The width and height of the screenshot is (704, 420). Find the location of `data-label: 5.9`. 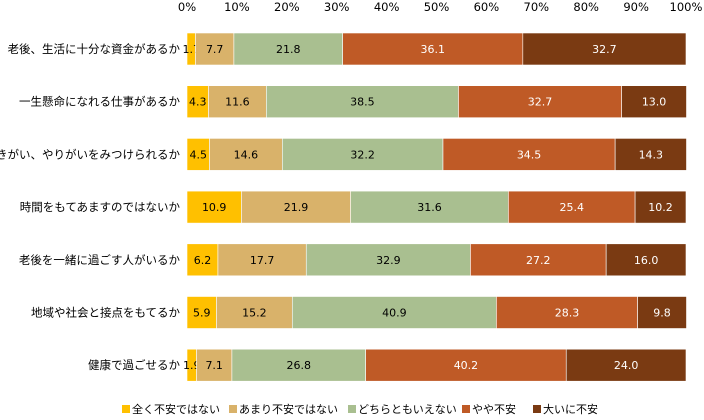

data-label: 5.9 is located at coordinates (202, 313).